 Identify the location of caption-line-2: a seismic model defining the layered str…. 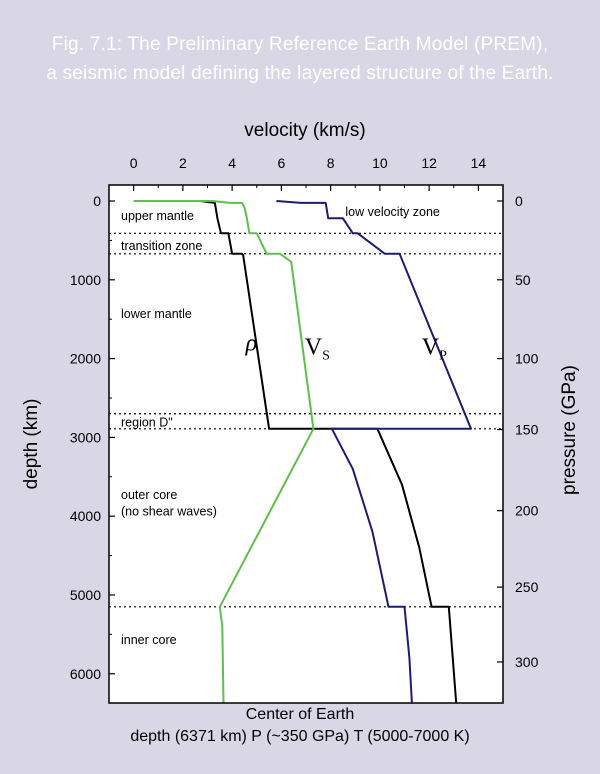
(300, 73).